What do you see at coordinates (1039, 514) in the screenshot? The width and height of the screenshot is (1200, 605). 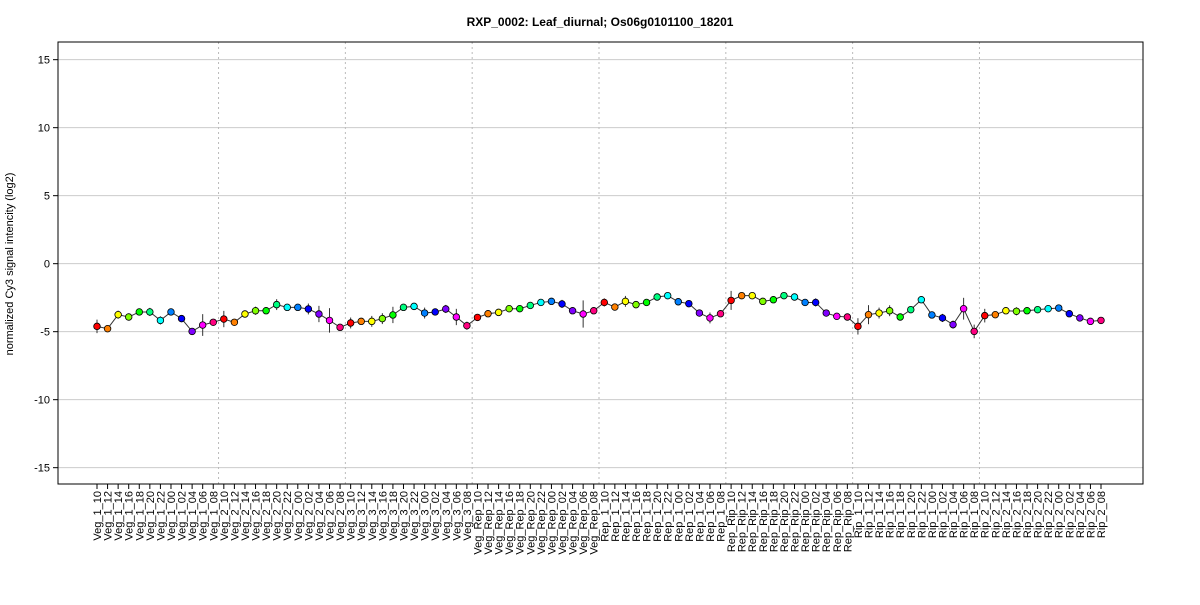 I see `x-tick-label: Rip_2_20` at bounding box center [1039, 514].